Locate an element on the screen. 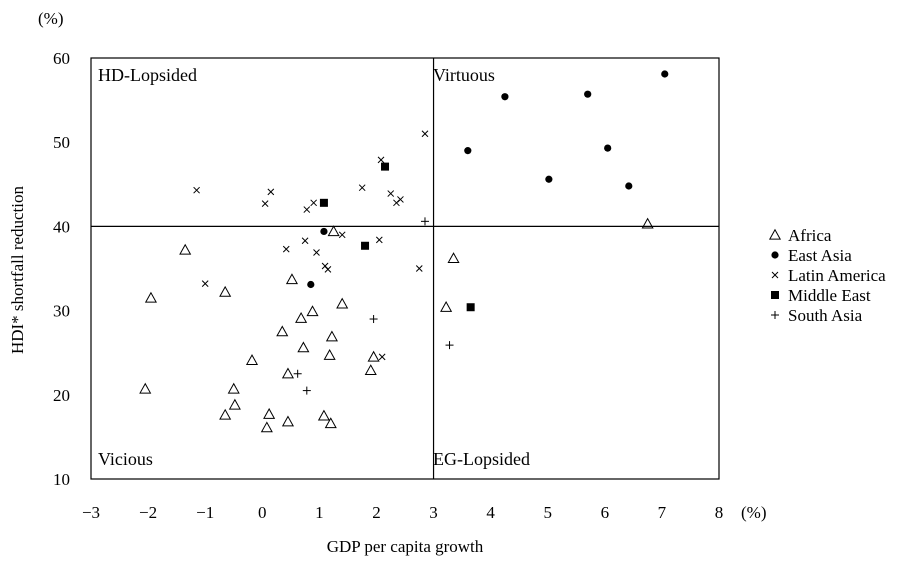 The height and width of the screenshot is (563, 923). x-tick-label: −3 is located at coordinates (91, 512).